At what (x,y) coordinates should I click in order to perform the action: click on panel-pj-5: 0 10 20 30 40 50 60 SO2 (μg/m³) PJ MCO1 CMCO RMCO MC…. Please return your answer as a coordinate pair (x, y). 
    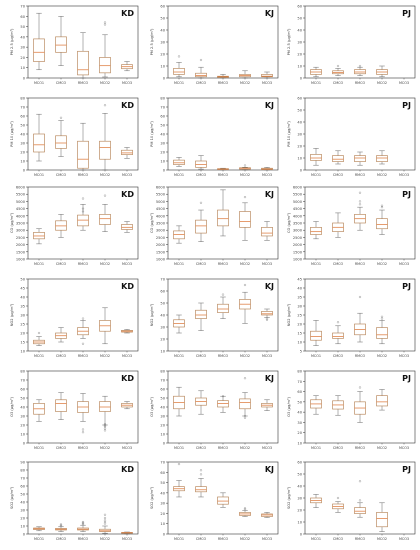
    Looking at the image, I should click on (351, 501).